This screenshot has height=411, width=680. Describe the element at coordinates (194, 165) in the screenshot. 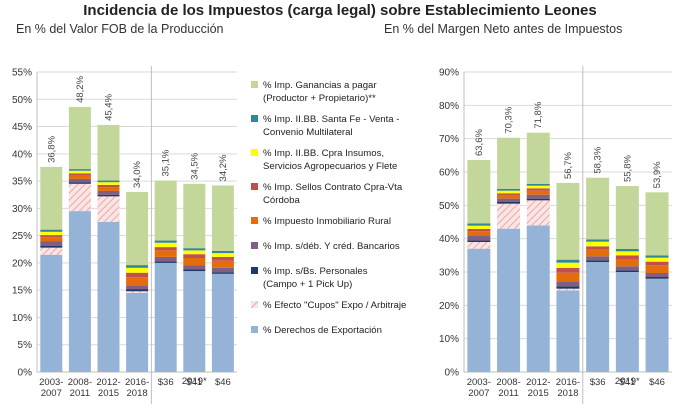

I see `total-data-label: 34,5%` at that location.